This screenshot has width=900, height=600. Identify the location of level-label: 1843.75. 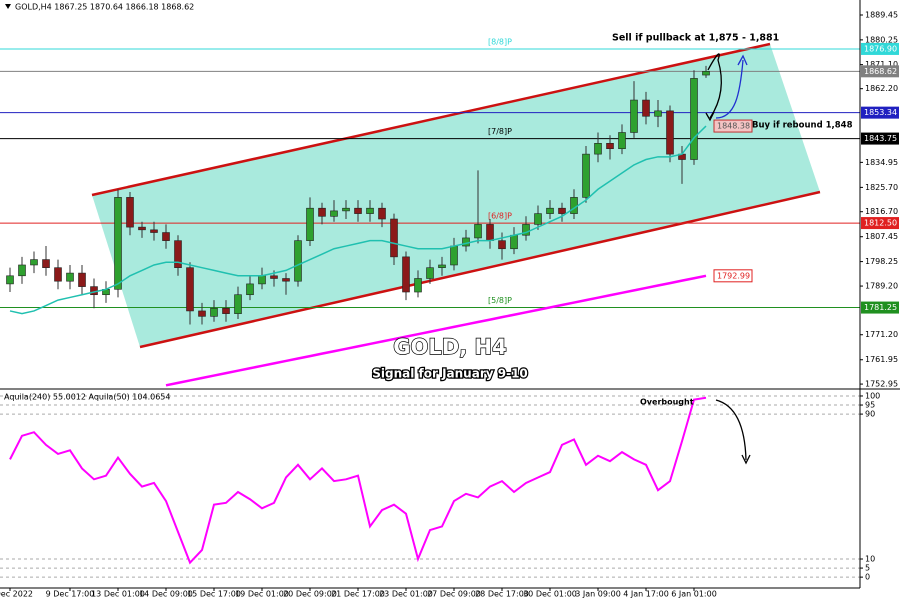
(880, 138).